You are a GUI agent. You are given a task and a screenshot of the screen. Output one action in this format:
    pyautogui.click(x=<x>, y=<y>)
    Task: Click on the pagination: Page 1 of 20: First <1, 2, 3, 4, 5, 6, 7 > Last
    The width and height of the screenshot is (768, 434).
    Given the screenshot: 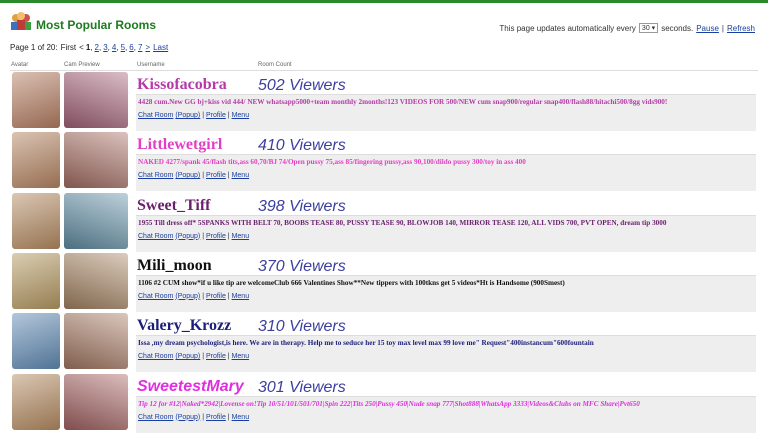 What is the action you would take?
    pyautogui.click(x=89, y=47)
    